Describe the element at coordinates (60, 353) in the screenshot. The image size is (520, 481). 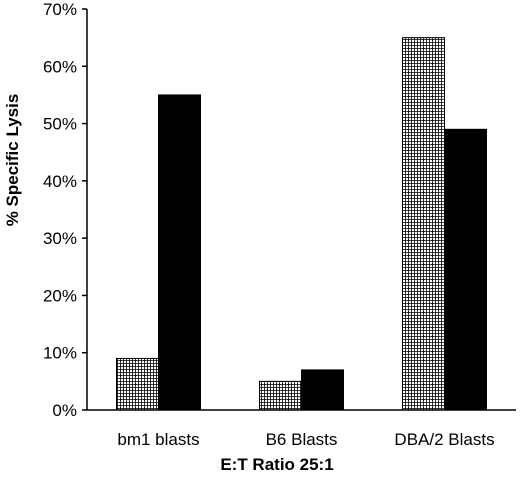
I see `y-tick-label: 10%` at that location.